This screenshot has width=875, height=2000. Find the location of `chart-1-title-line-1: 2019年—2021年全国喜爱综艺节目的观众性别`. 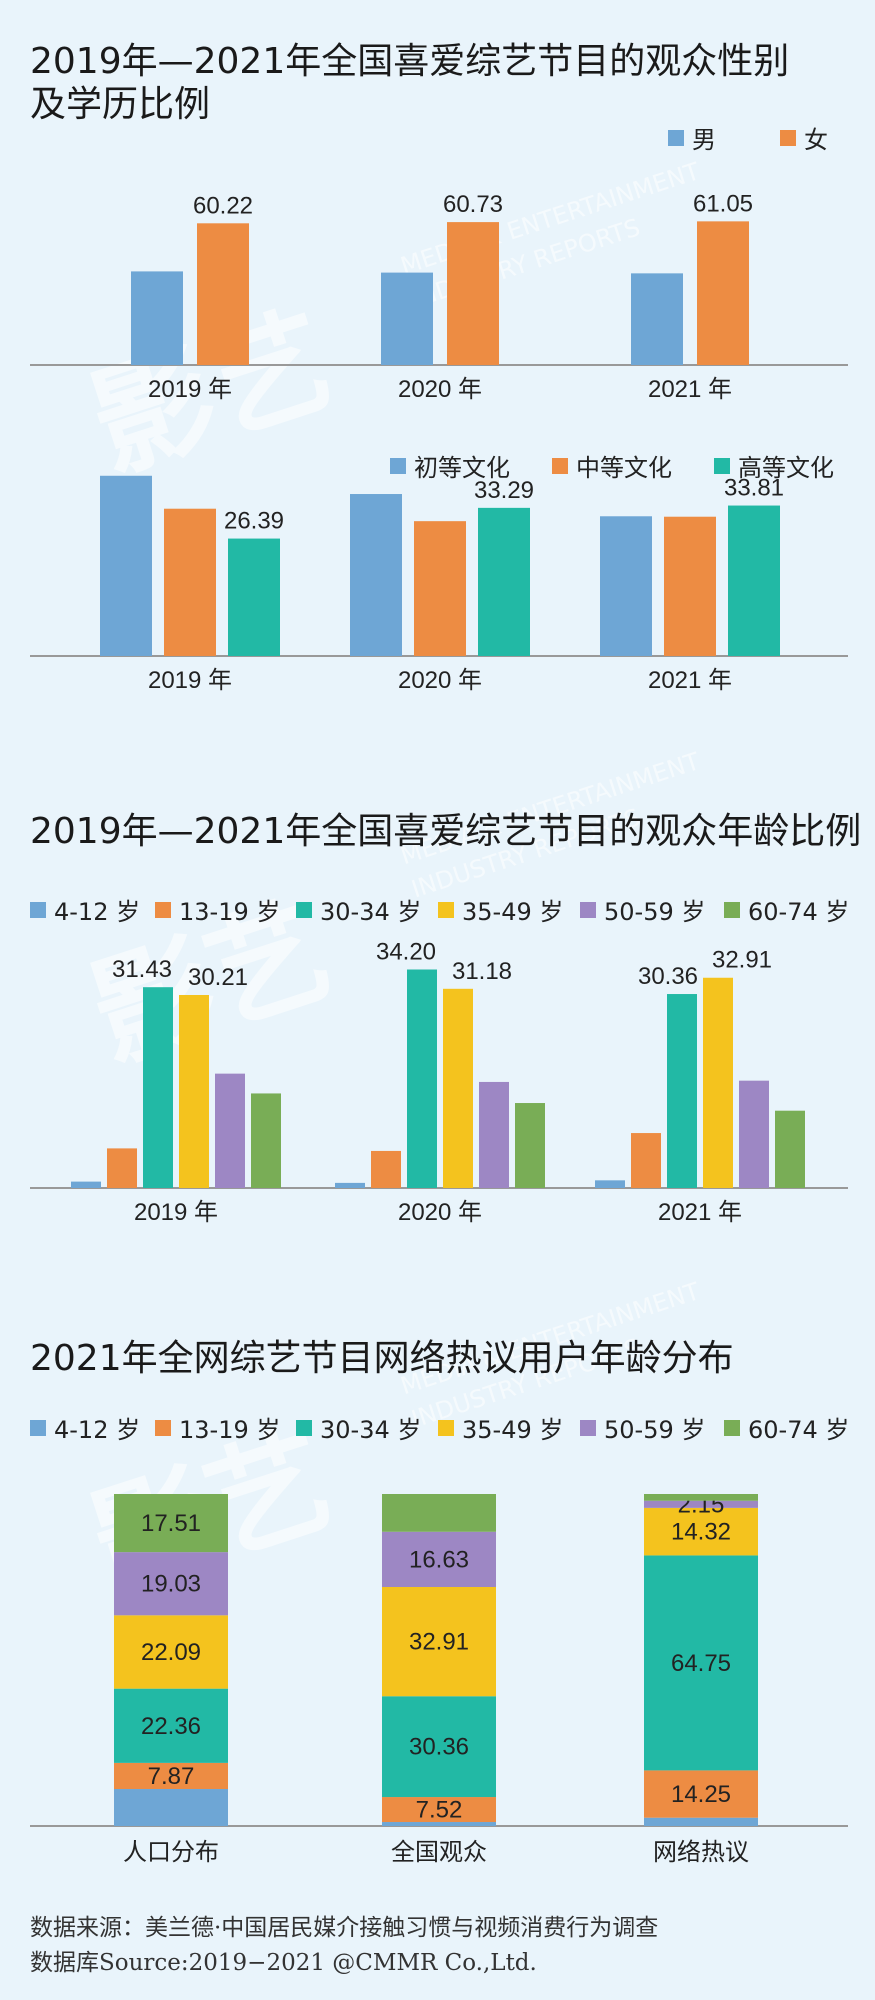

chart-1-title-line-1: 2019年—2021年全国喜爱综艺节目的观众性别 is located at coordinates (409, 61).